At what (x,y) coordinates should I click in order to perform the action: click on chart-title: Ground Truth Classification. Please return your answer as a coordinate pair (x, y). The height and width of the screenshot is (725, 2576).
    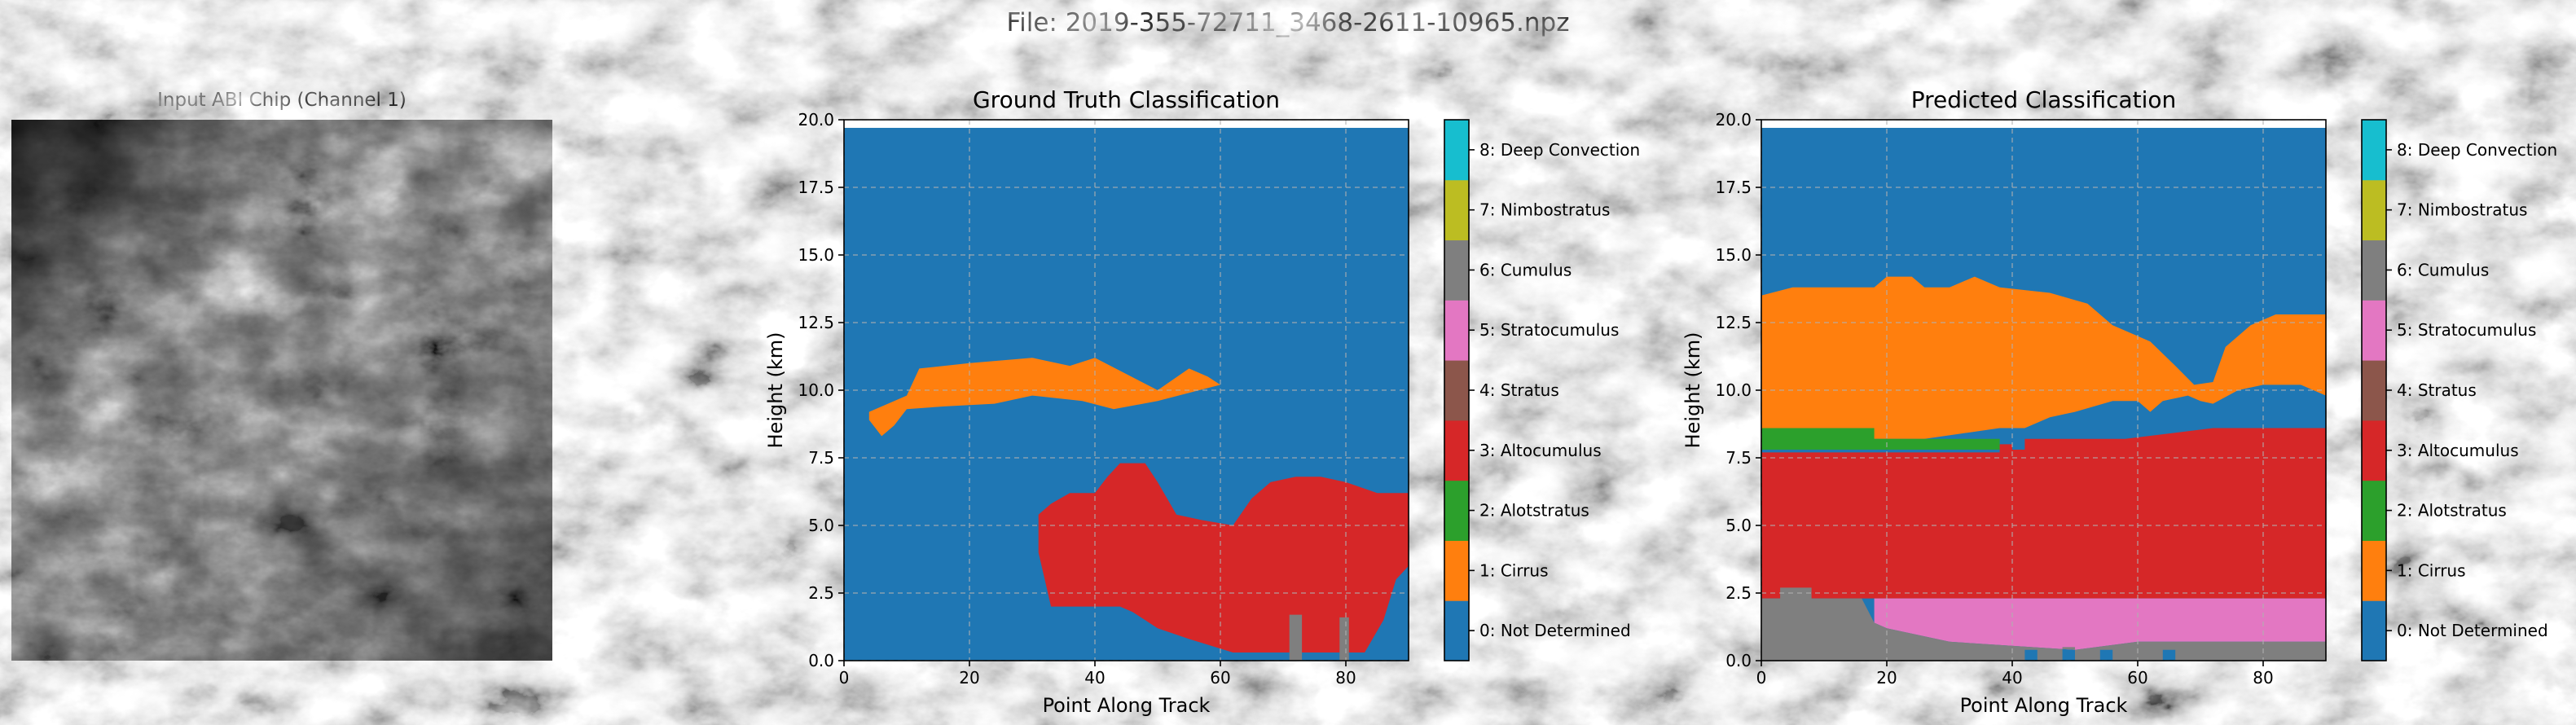
    Looking at the image, I should click on (1126, 99).